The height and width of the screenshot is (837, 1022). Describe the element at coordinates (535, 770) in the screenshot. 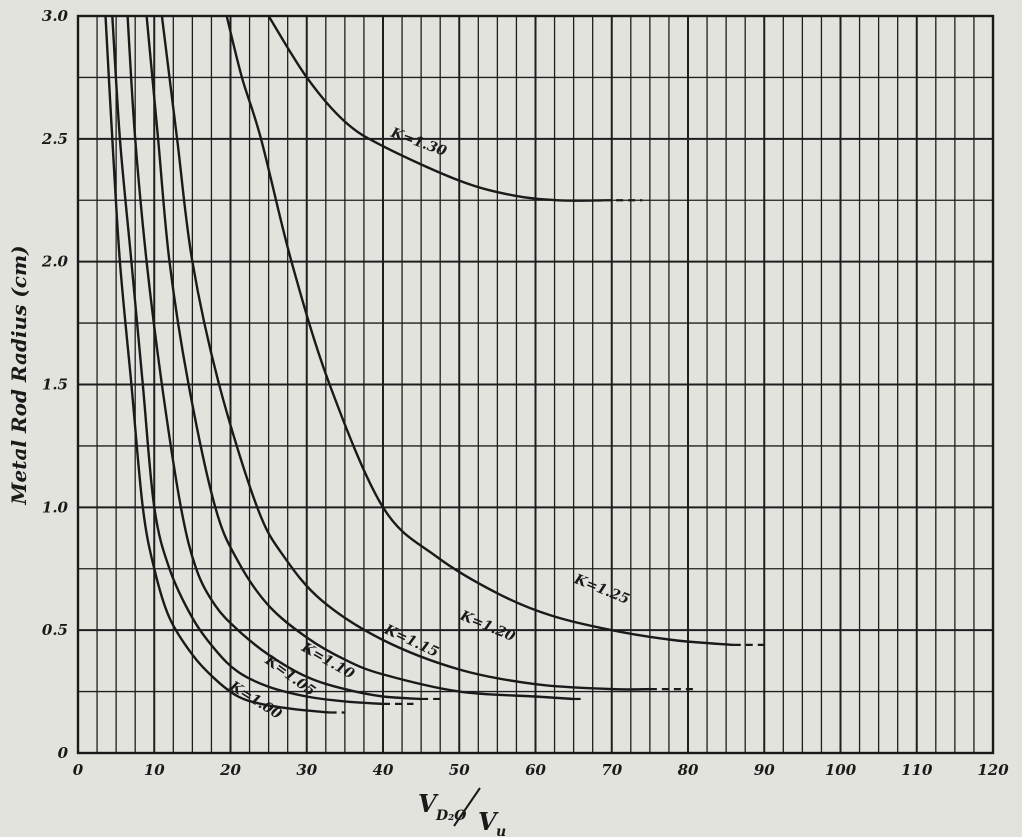

I see `x-tick-label: 60` at that location.